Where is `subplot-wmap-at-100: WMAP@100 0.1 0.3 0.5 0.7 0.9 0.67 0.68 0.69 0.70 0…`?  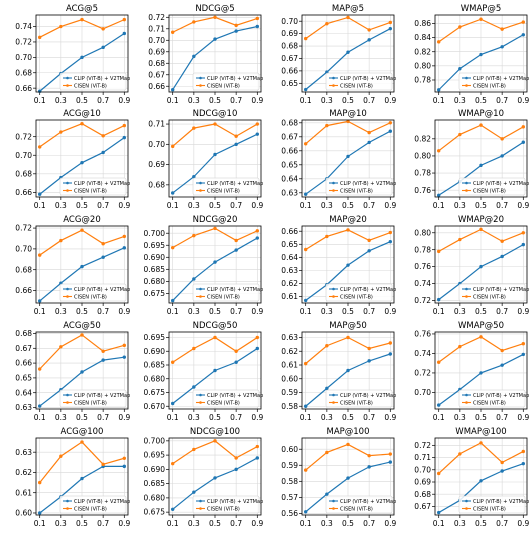 subplot-wmap-at-100: WMAP@100 0.1 0.3 0.5 0.7 0.9 0.67 0.68 0.69 0.70 0… is located at coordinates (471, 477).